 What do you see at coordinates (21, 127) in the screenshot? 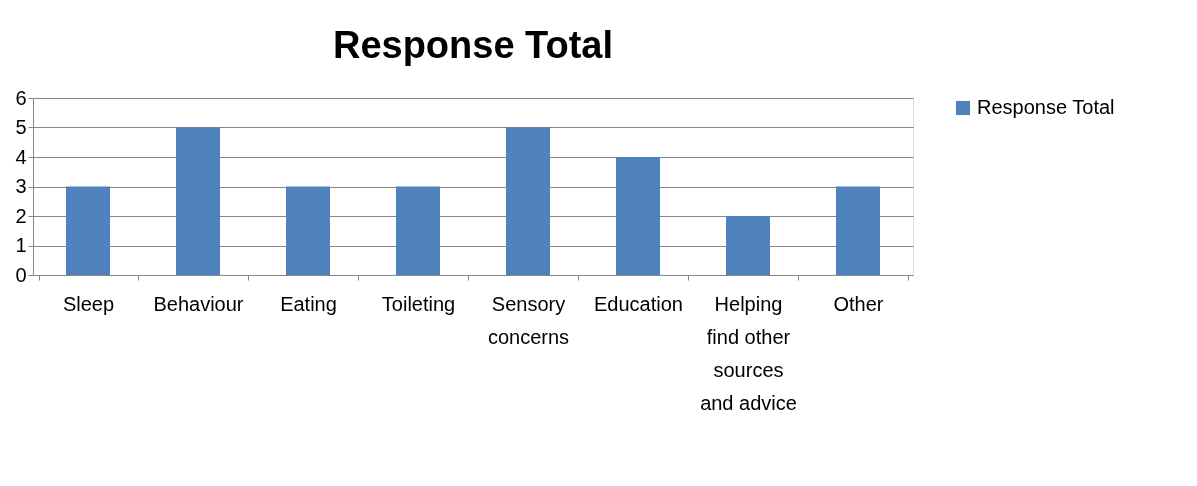
I see `y-tick-label: 5` at bounding box center [21, 127].